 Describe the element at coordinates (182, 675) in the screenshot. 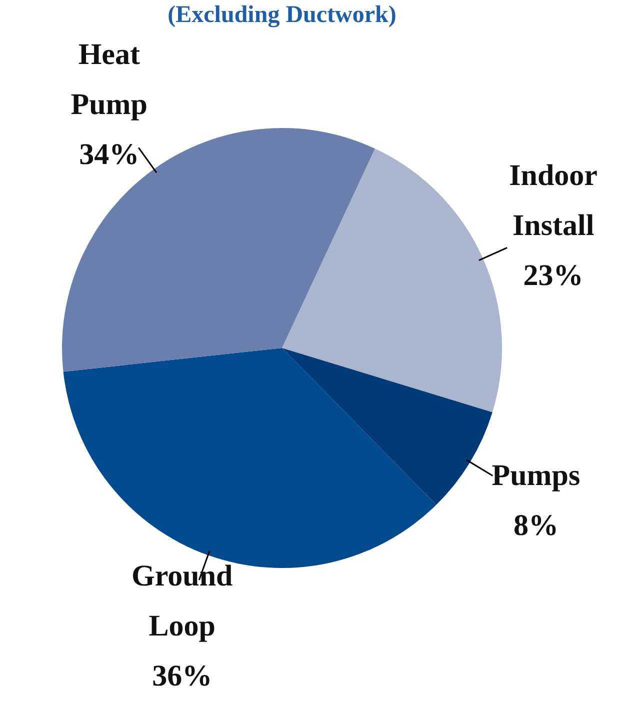

I see `data-label: 36%` at that location.